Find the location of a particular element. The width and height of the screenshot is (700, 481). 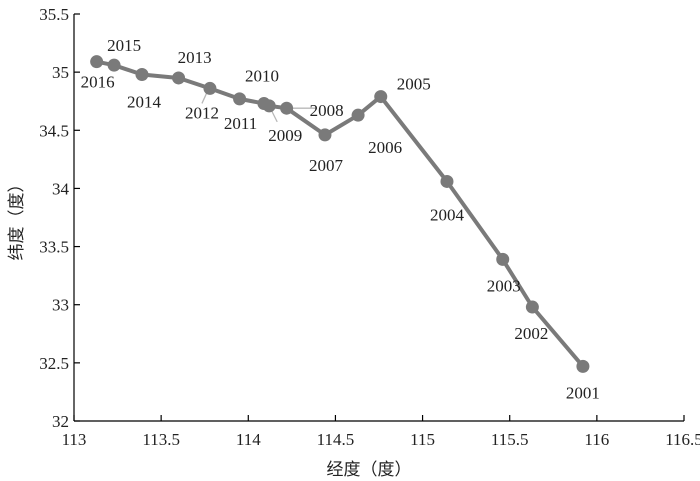

x-tick-label: 116 is located at coordinates (596, 439).